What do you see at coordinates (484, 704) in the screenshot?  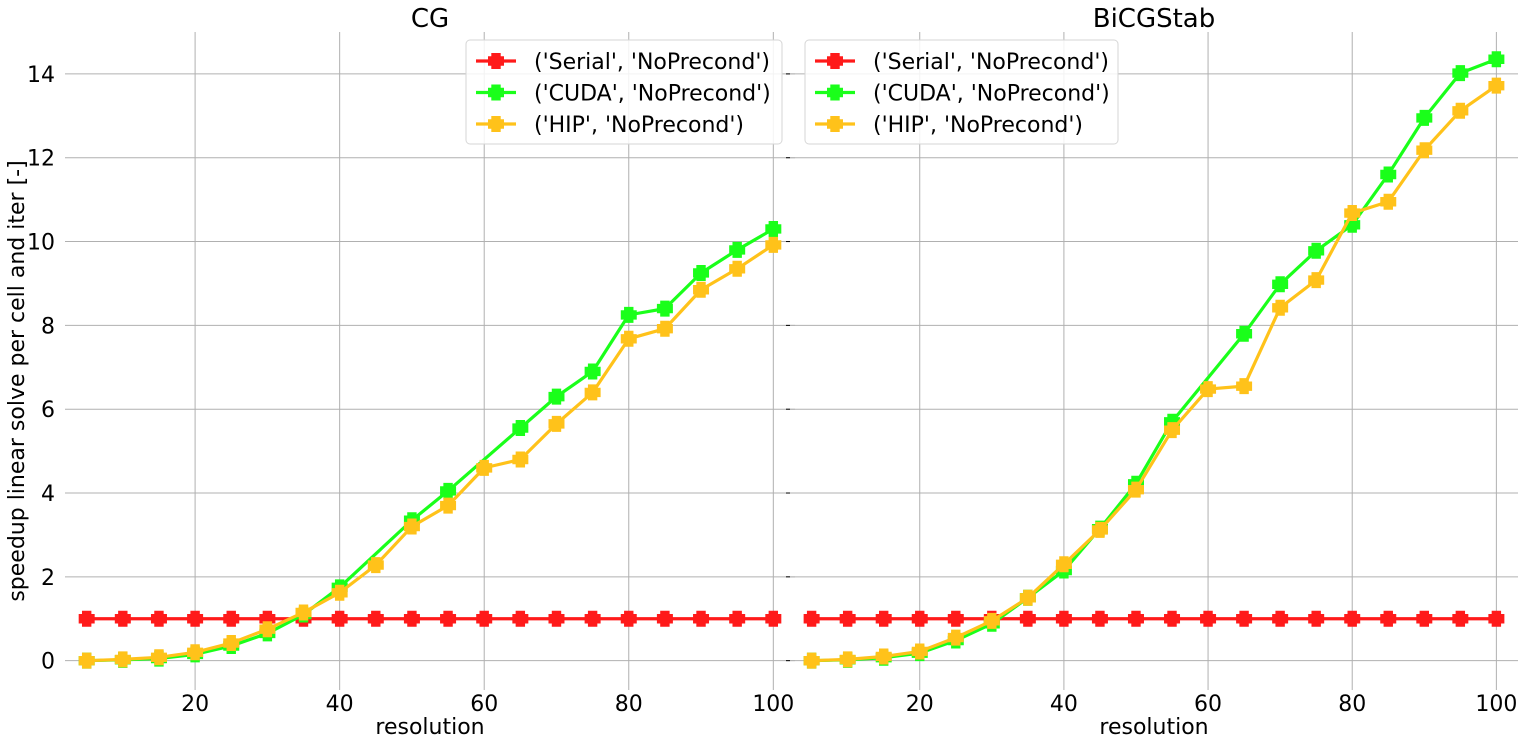 I see `x-tick-label: 60` at bounding box center [484, 704].